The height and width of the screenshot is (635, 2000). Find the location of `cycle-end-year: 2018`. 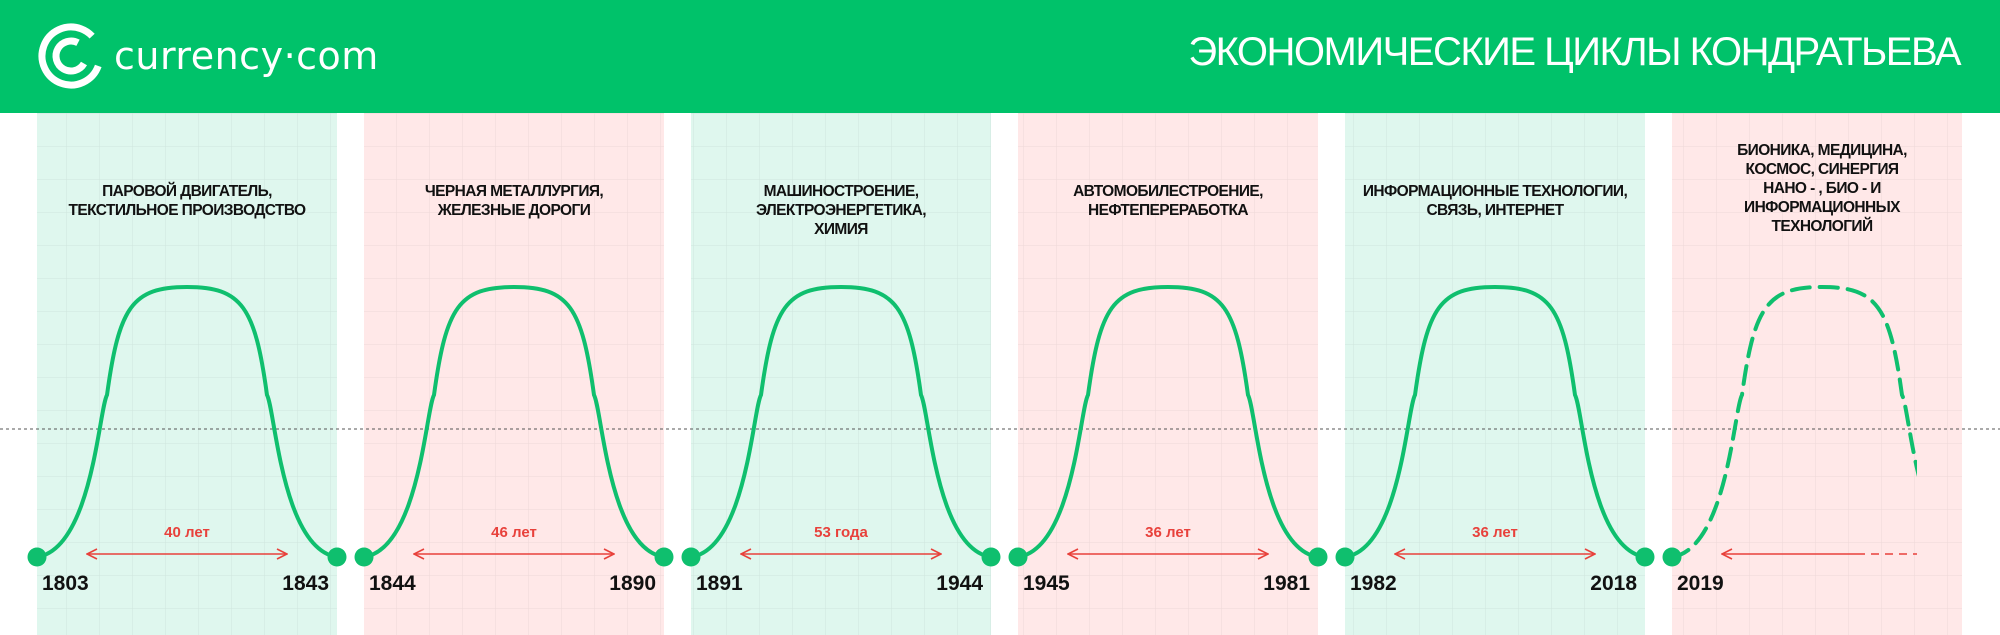

cycle-end-year: 2018 is located at coordinates (1613, 583).